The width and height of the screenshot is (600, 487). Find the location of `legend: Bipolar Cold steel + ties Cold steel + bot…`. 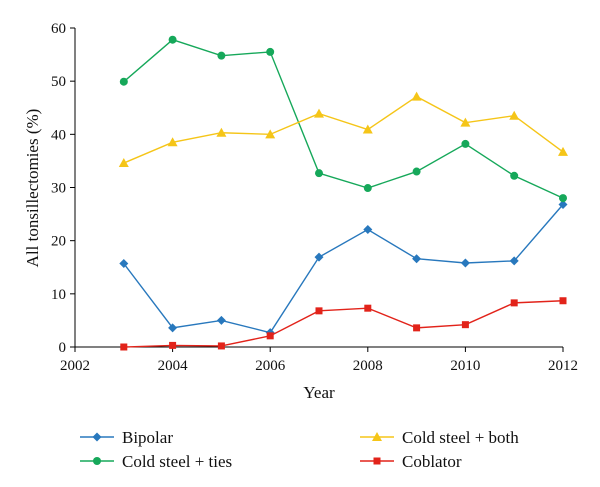

legend: Bipolar Cold steel + ties Cold steel + bot… is located at coordinates (299, 449).